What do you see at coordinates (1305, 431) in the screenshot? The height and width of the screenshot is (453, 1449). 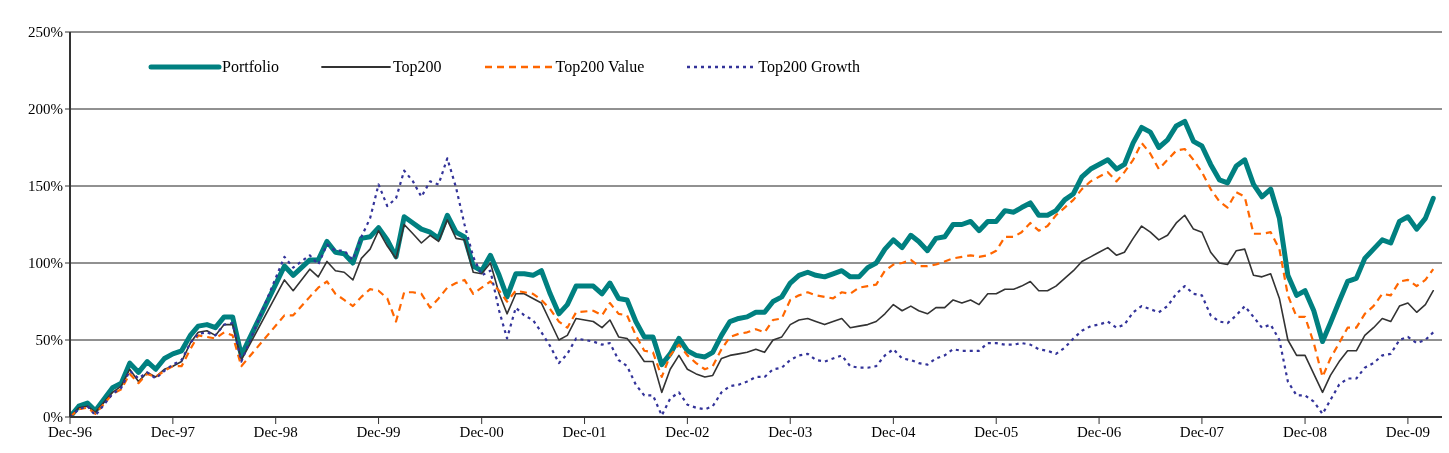 I see `x-tick-label: Dec-08` at bounding box center [1305, 431].